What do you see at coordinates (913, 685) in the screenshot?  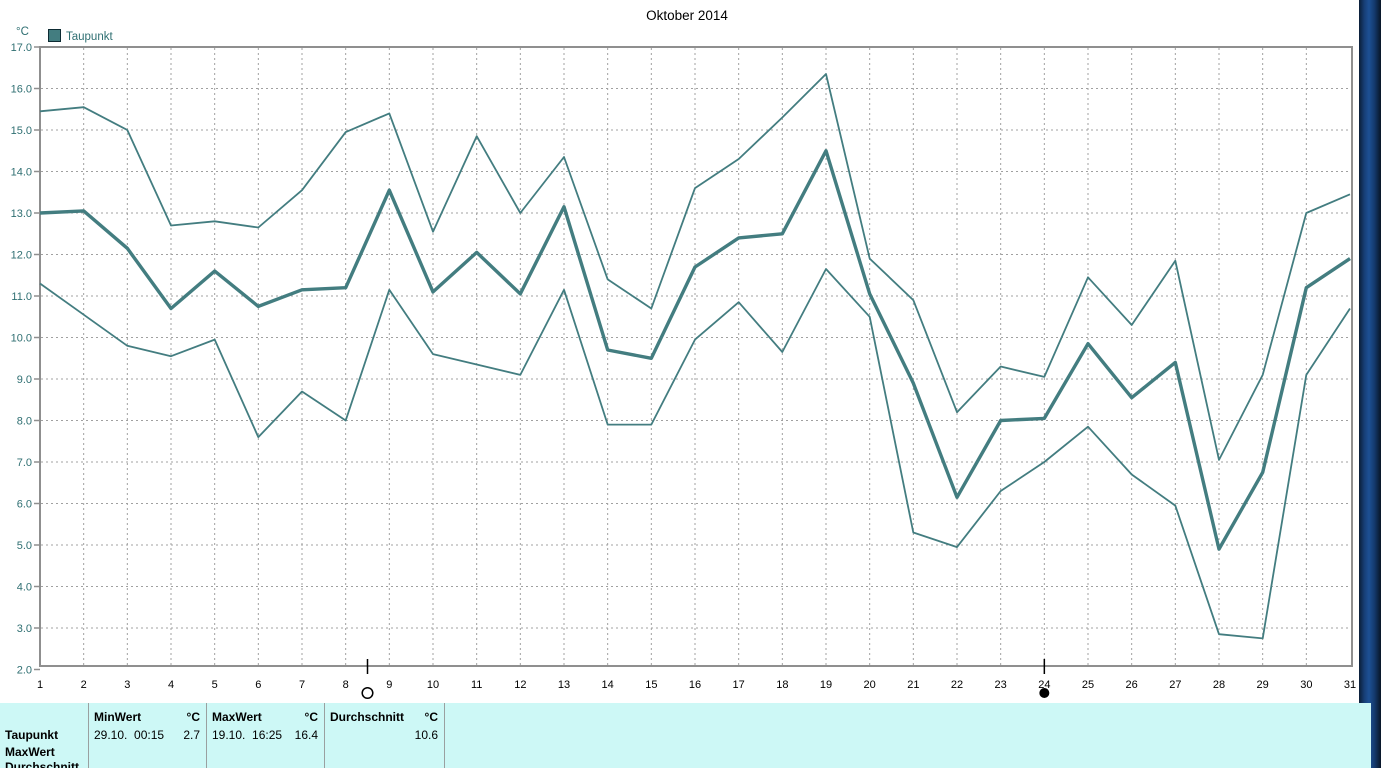 I see `x-tick-label: 21` at bounding box center [913, 685].